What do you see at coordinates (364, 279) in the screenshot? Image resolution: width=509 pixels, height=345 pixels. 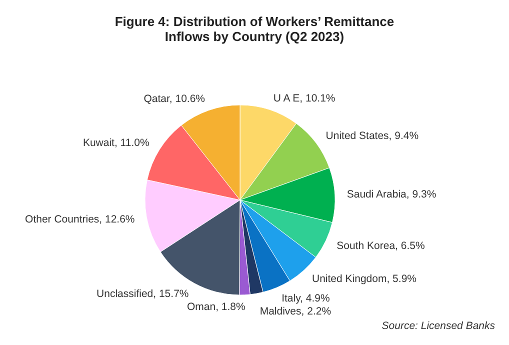 I see `slice-label: United Kingdom, 5.9%` at bounding box center [364, 279].